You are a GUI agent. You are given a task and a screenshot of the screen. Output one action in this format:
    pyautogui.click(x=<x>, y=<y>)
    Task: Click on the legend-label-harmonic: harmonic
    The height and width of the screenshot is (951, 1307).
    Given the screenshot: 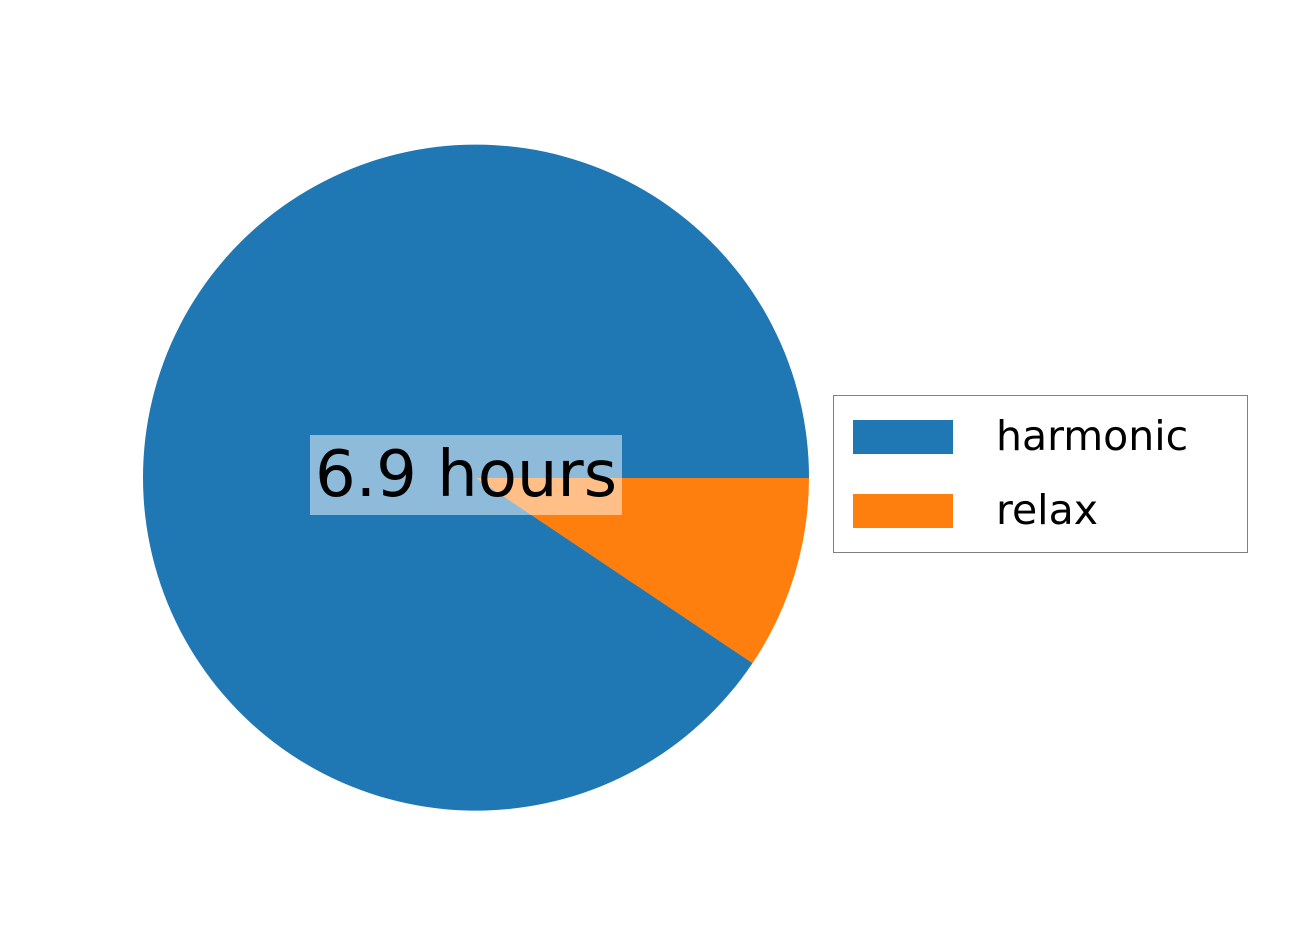 What is the action you would take?
    pyautogui.click(x=1092, y=436)
    